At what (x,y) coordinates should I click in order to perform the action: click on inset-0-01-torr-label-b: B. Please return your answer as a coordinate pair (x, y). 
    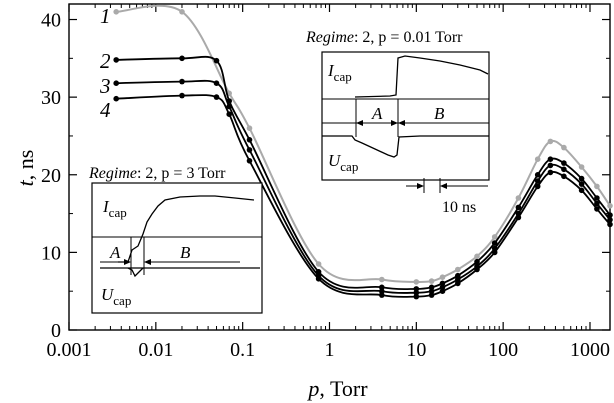
    Looking at the image, I should click on (439, 113).